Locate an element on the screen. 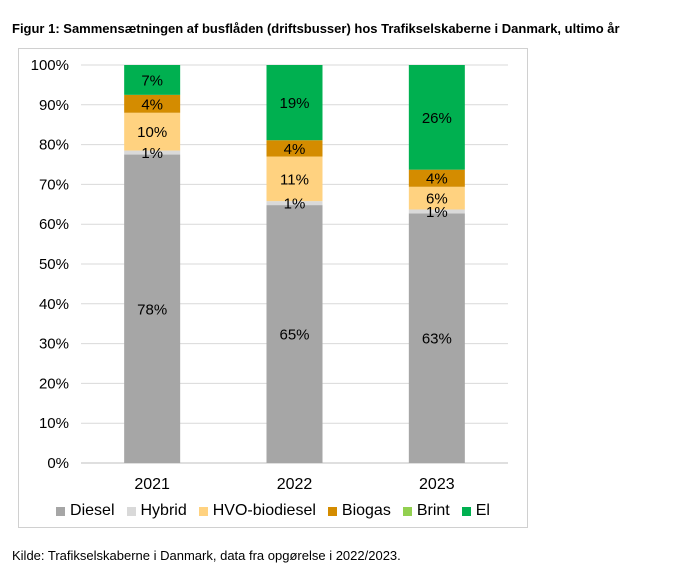 The width and height of the screenshot is (694, 588). legend-item: Hybrid is located at coordinates (156, 511).